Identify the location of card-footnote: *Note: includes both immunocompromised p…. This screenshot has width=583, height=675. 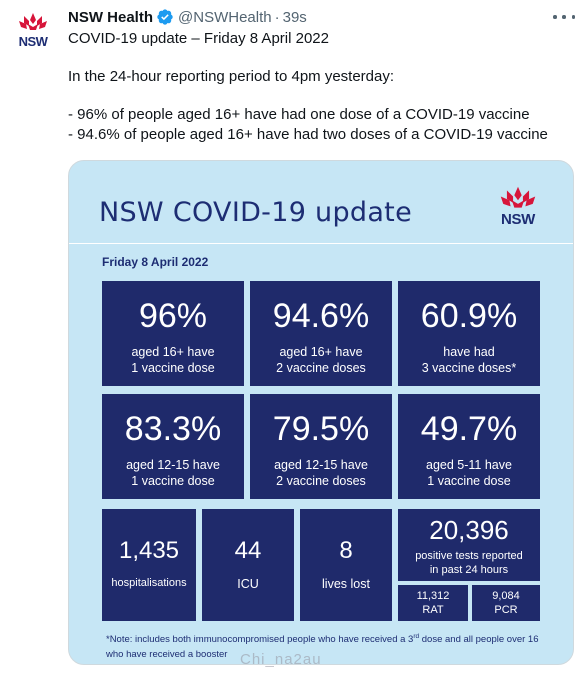
(331, 645).